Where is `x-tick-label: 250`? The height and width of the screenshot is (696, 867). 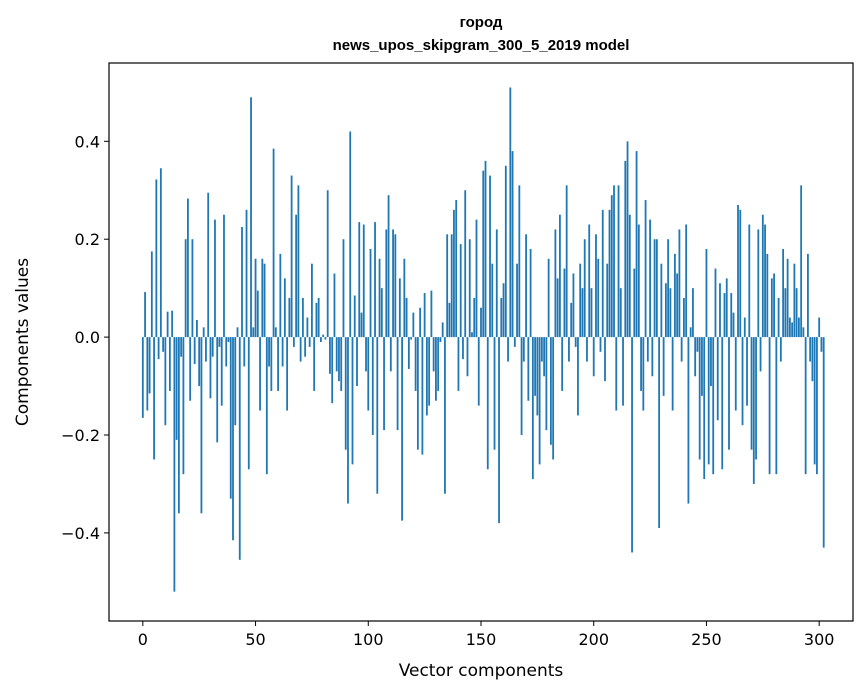
x-tick-label: 250 is located at coordinates (706, 639).